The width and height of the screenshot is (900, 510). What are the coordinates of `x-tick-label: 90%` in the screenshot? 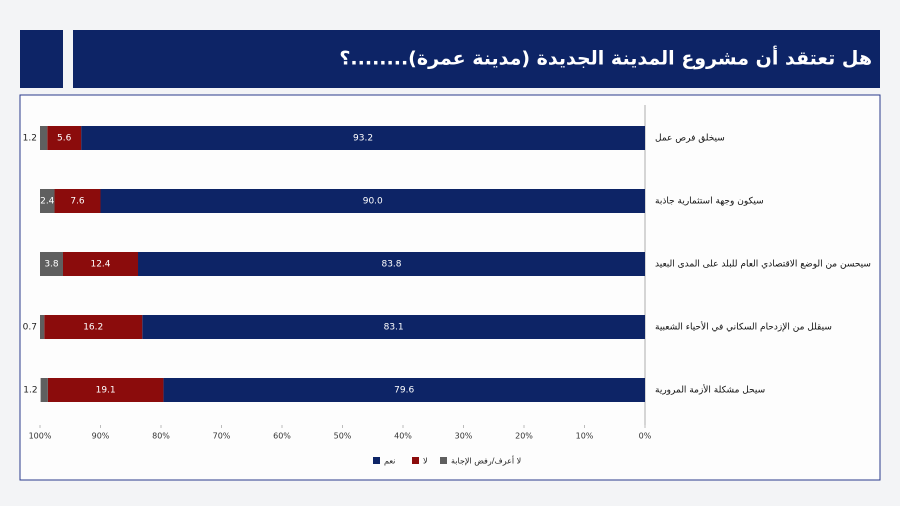 It's located at (101, 436).